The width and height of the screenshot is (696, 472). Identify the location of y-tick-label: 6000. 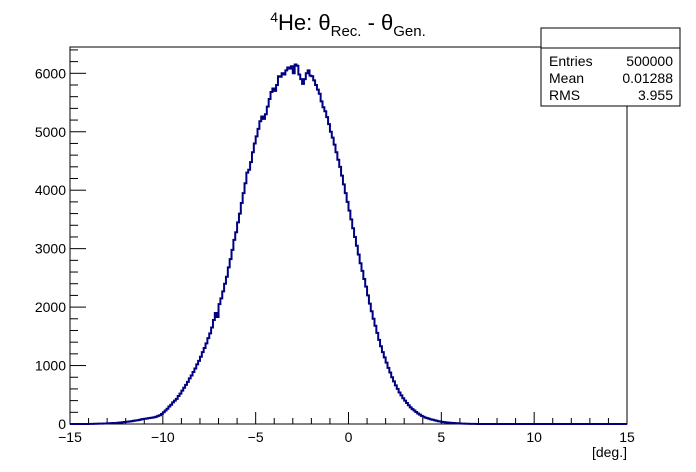
(50, 73).